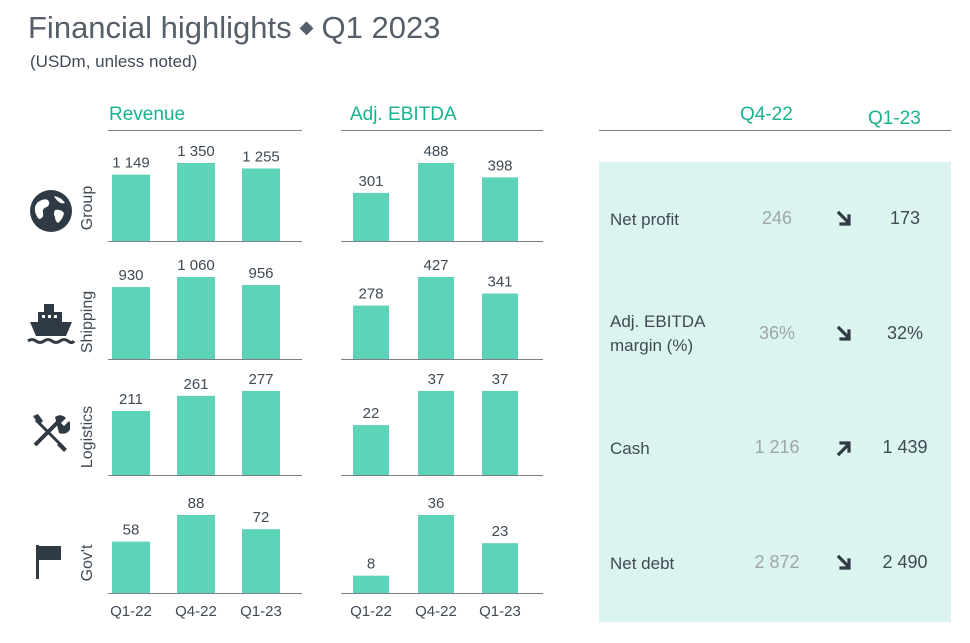 This screenshot has width=970, height=643. Describe the element at coordinates (131, 163) in the screenshot. I see `bar-value-label: 1 149` at that location.